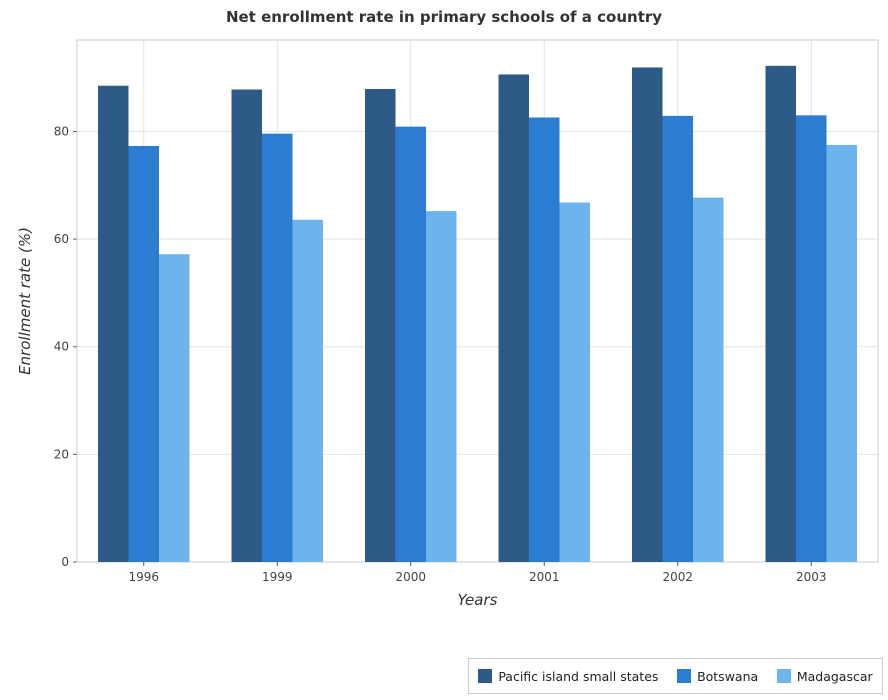 The height and width of the screenshot is (700, 888). What do you see at coordinates (380, 325) in the screenshot?
I see `bar-pacific-island-small-states-2000` at bounding box center [380, 325].